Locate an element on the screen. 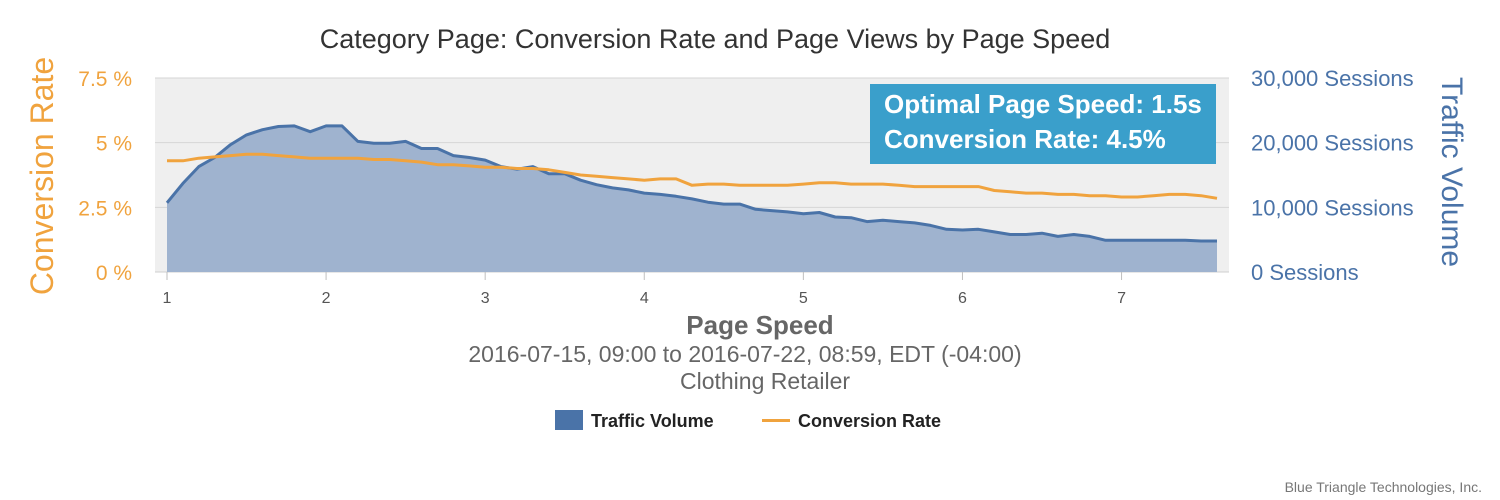  x-tick-label: 6 is located at coordinates (962, 298).